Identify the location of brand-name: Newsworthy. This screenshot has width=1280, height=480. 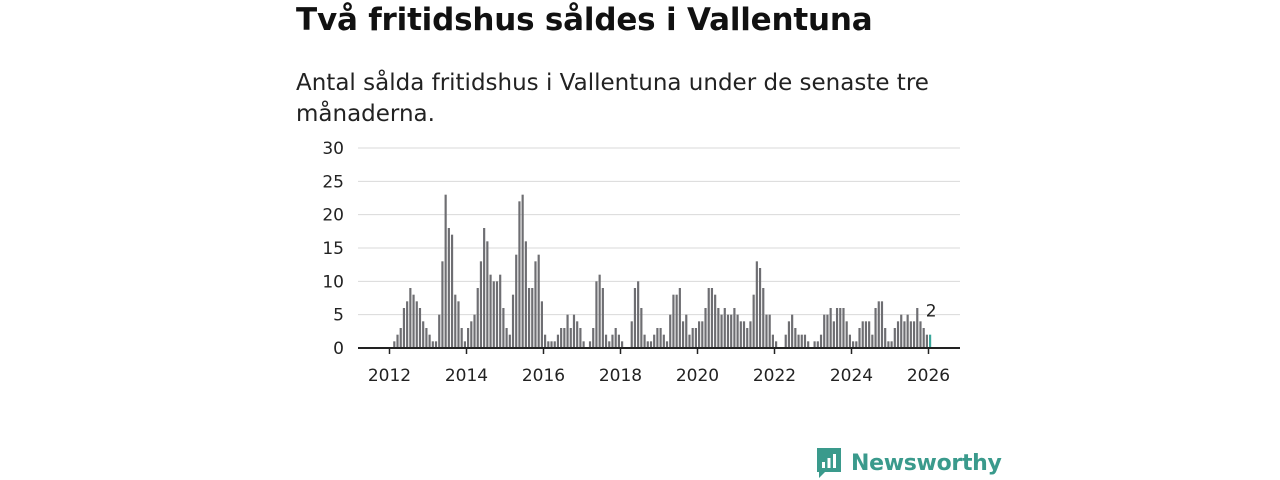
(926, 463).